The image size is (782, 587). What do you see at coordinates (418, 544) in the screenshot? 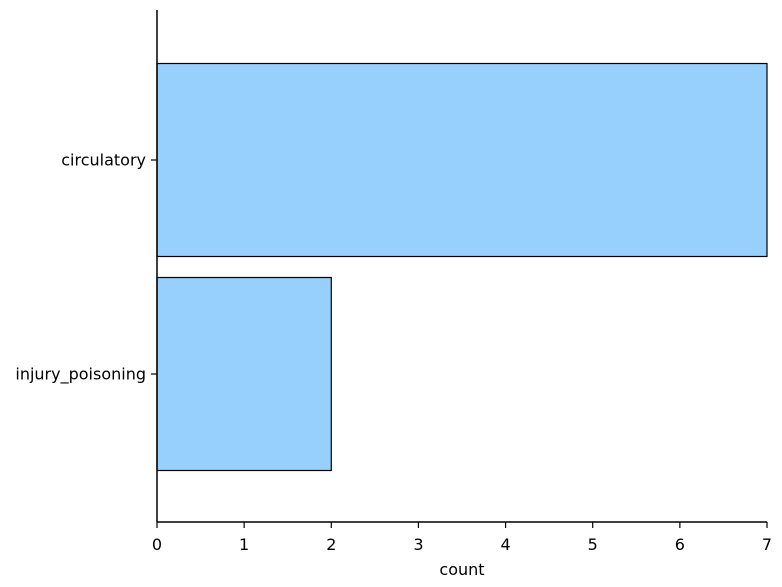
I see `x-tick-label: 3` at bounding box center [418, 544].